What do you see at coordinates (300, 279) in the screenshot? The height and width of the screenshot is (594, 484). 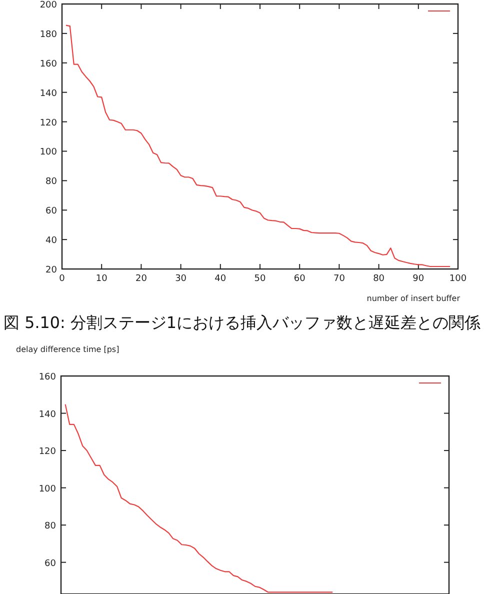 I see `x-tick-label: 60` at bounding box center [300, 279].